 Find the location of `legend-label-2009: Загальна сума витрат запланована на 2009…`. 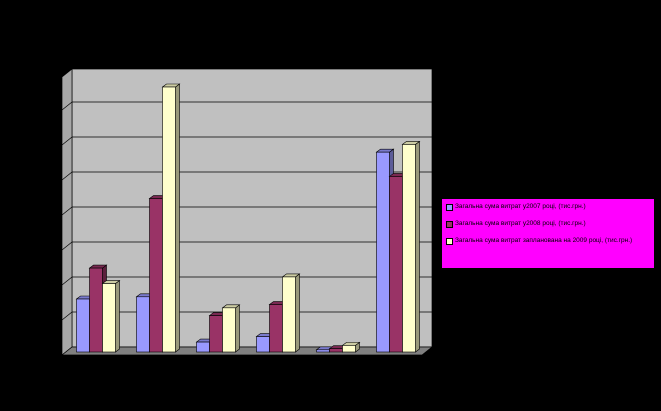

legend-label-2009: Загальна сума витрат запланована на 2009… is located at coordinates (544, 240).